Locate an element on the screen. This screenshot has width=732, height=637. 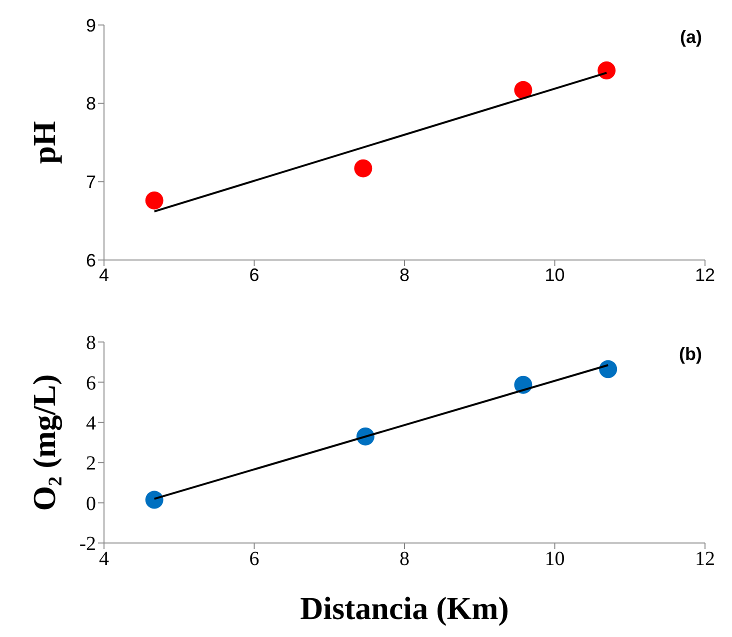
x-tick-label: 4 is located at coordinates (104, 274).